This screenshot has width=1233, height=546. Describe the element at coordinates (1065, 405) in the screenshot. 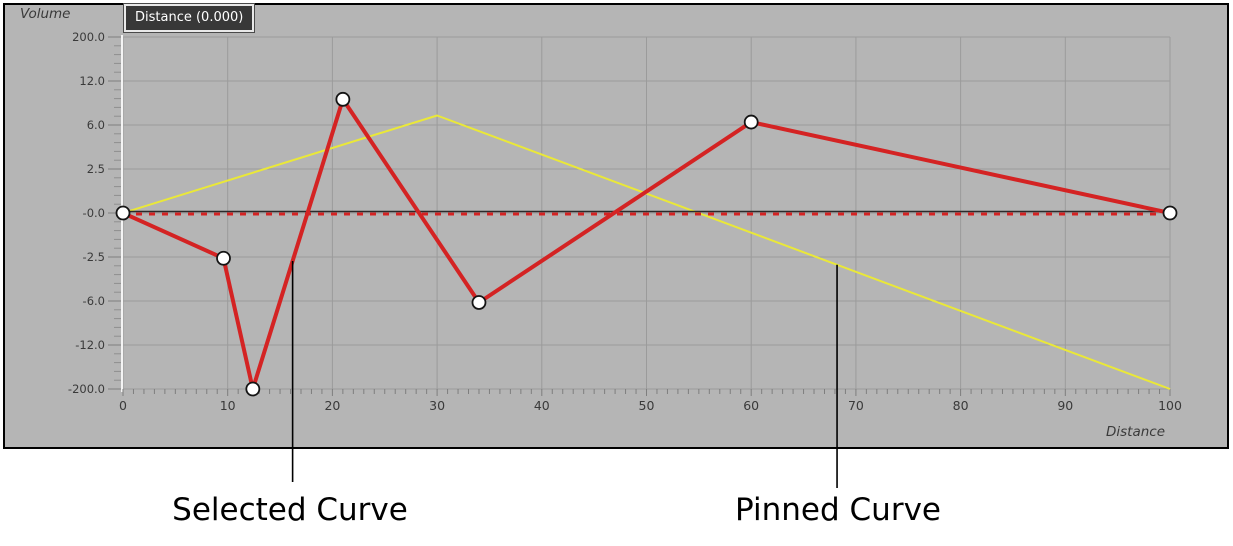

I see `svg-text: 90` at that location.